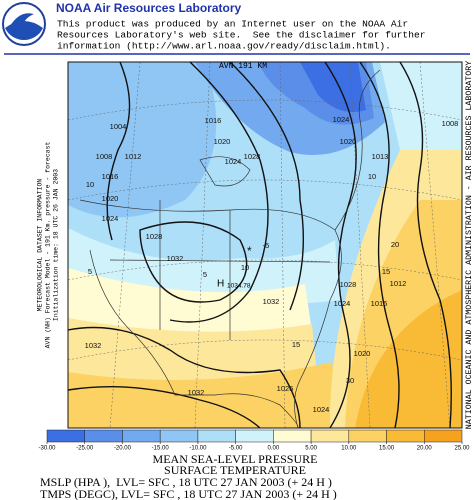 This screenshot has height=500, width=474. What do you see at coordinates (148, 8) in the screenshot?
I see `header-title: NOAA Air Resources Laboratory` at bounding box center [148, 8].